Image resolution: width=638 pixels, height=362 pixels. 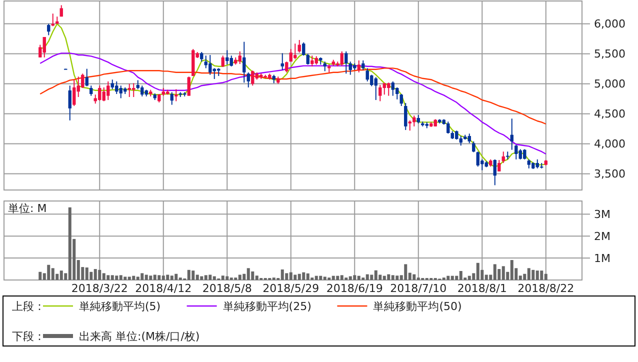 I want to click on legend-label: 単純移動平均(50), so click(x=417, y=306).